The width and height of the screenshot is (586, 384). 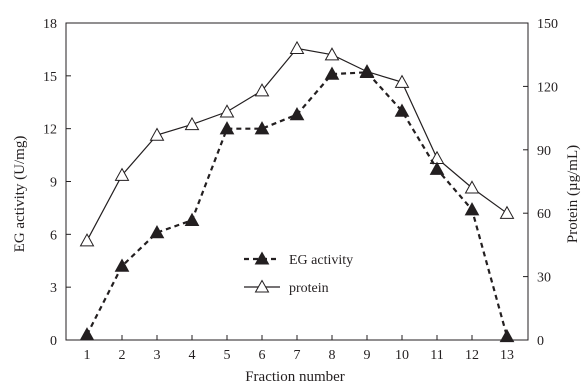 What do you see at coordinates (544, 278) in the screenshot?
I see `right-y-tick-label: 30` at bounding box center [544, 278].